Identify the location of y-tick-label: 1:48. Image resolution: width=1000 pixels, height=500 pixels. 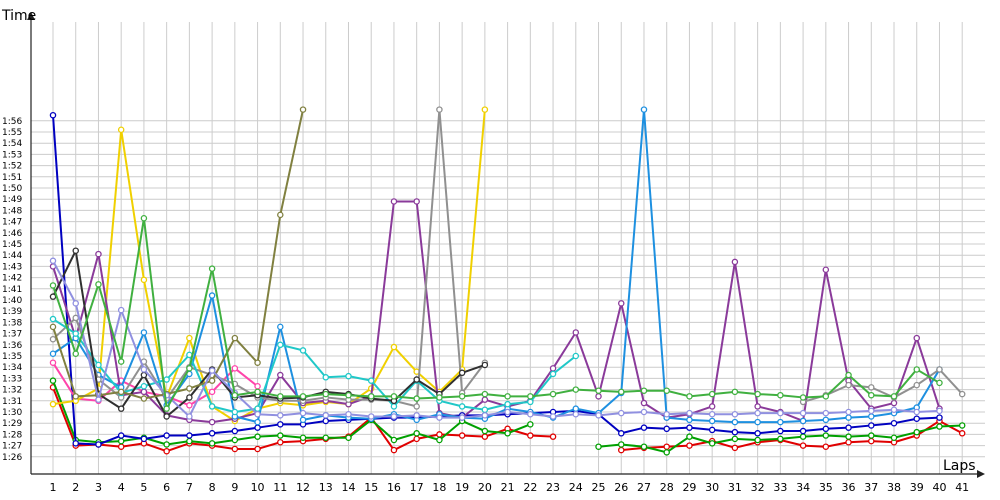
(12, 211).